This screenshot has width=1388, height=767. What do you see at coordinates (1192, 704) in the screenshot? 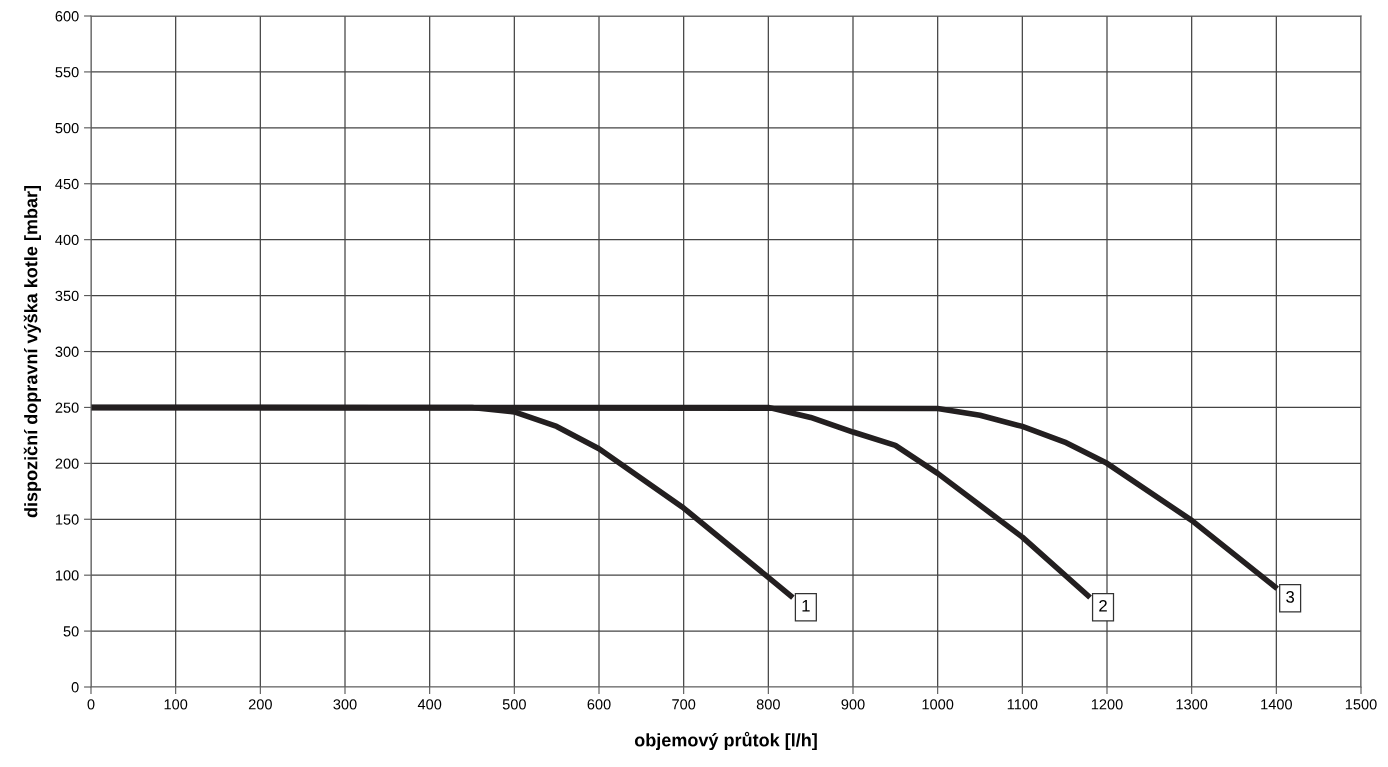
I see `x-tick-label: 1300` at bounding box center [1192, 704].